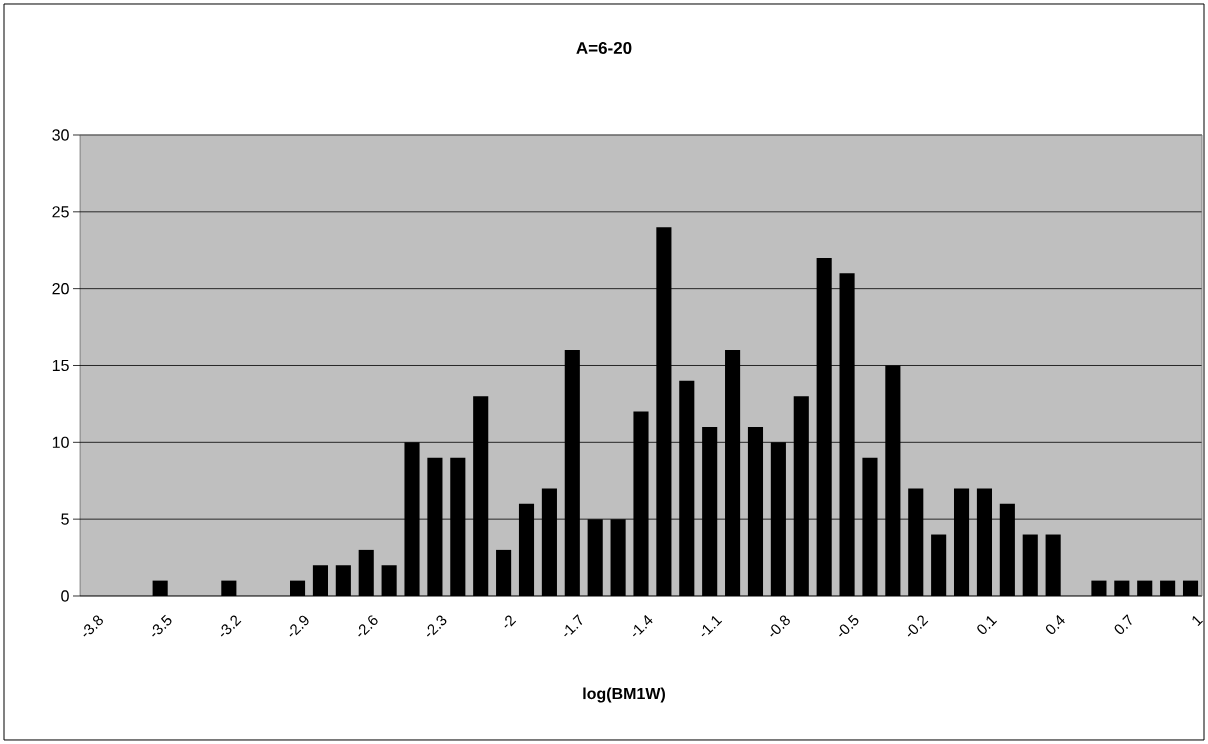 Image resolution: width=1208 pixels, height=744 pixels. What do you see at coordinates (1123, 624) in the screenshot?
I see `x-tick-label: 0.7` at bounding box center [1123, 624].